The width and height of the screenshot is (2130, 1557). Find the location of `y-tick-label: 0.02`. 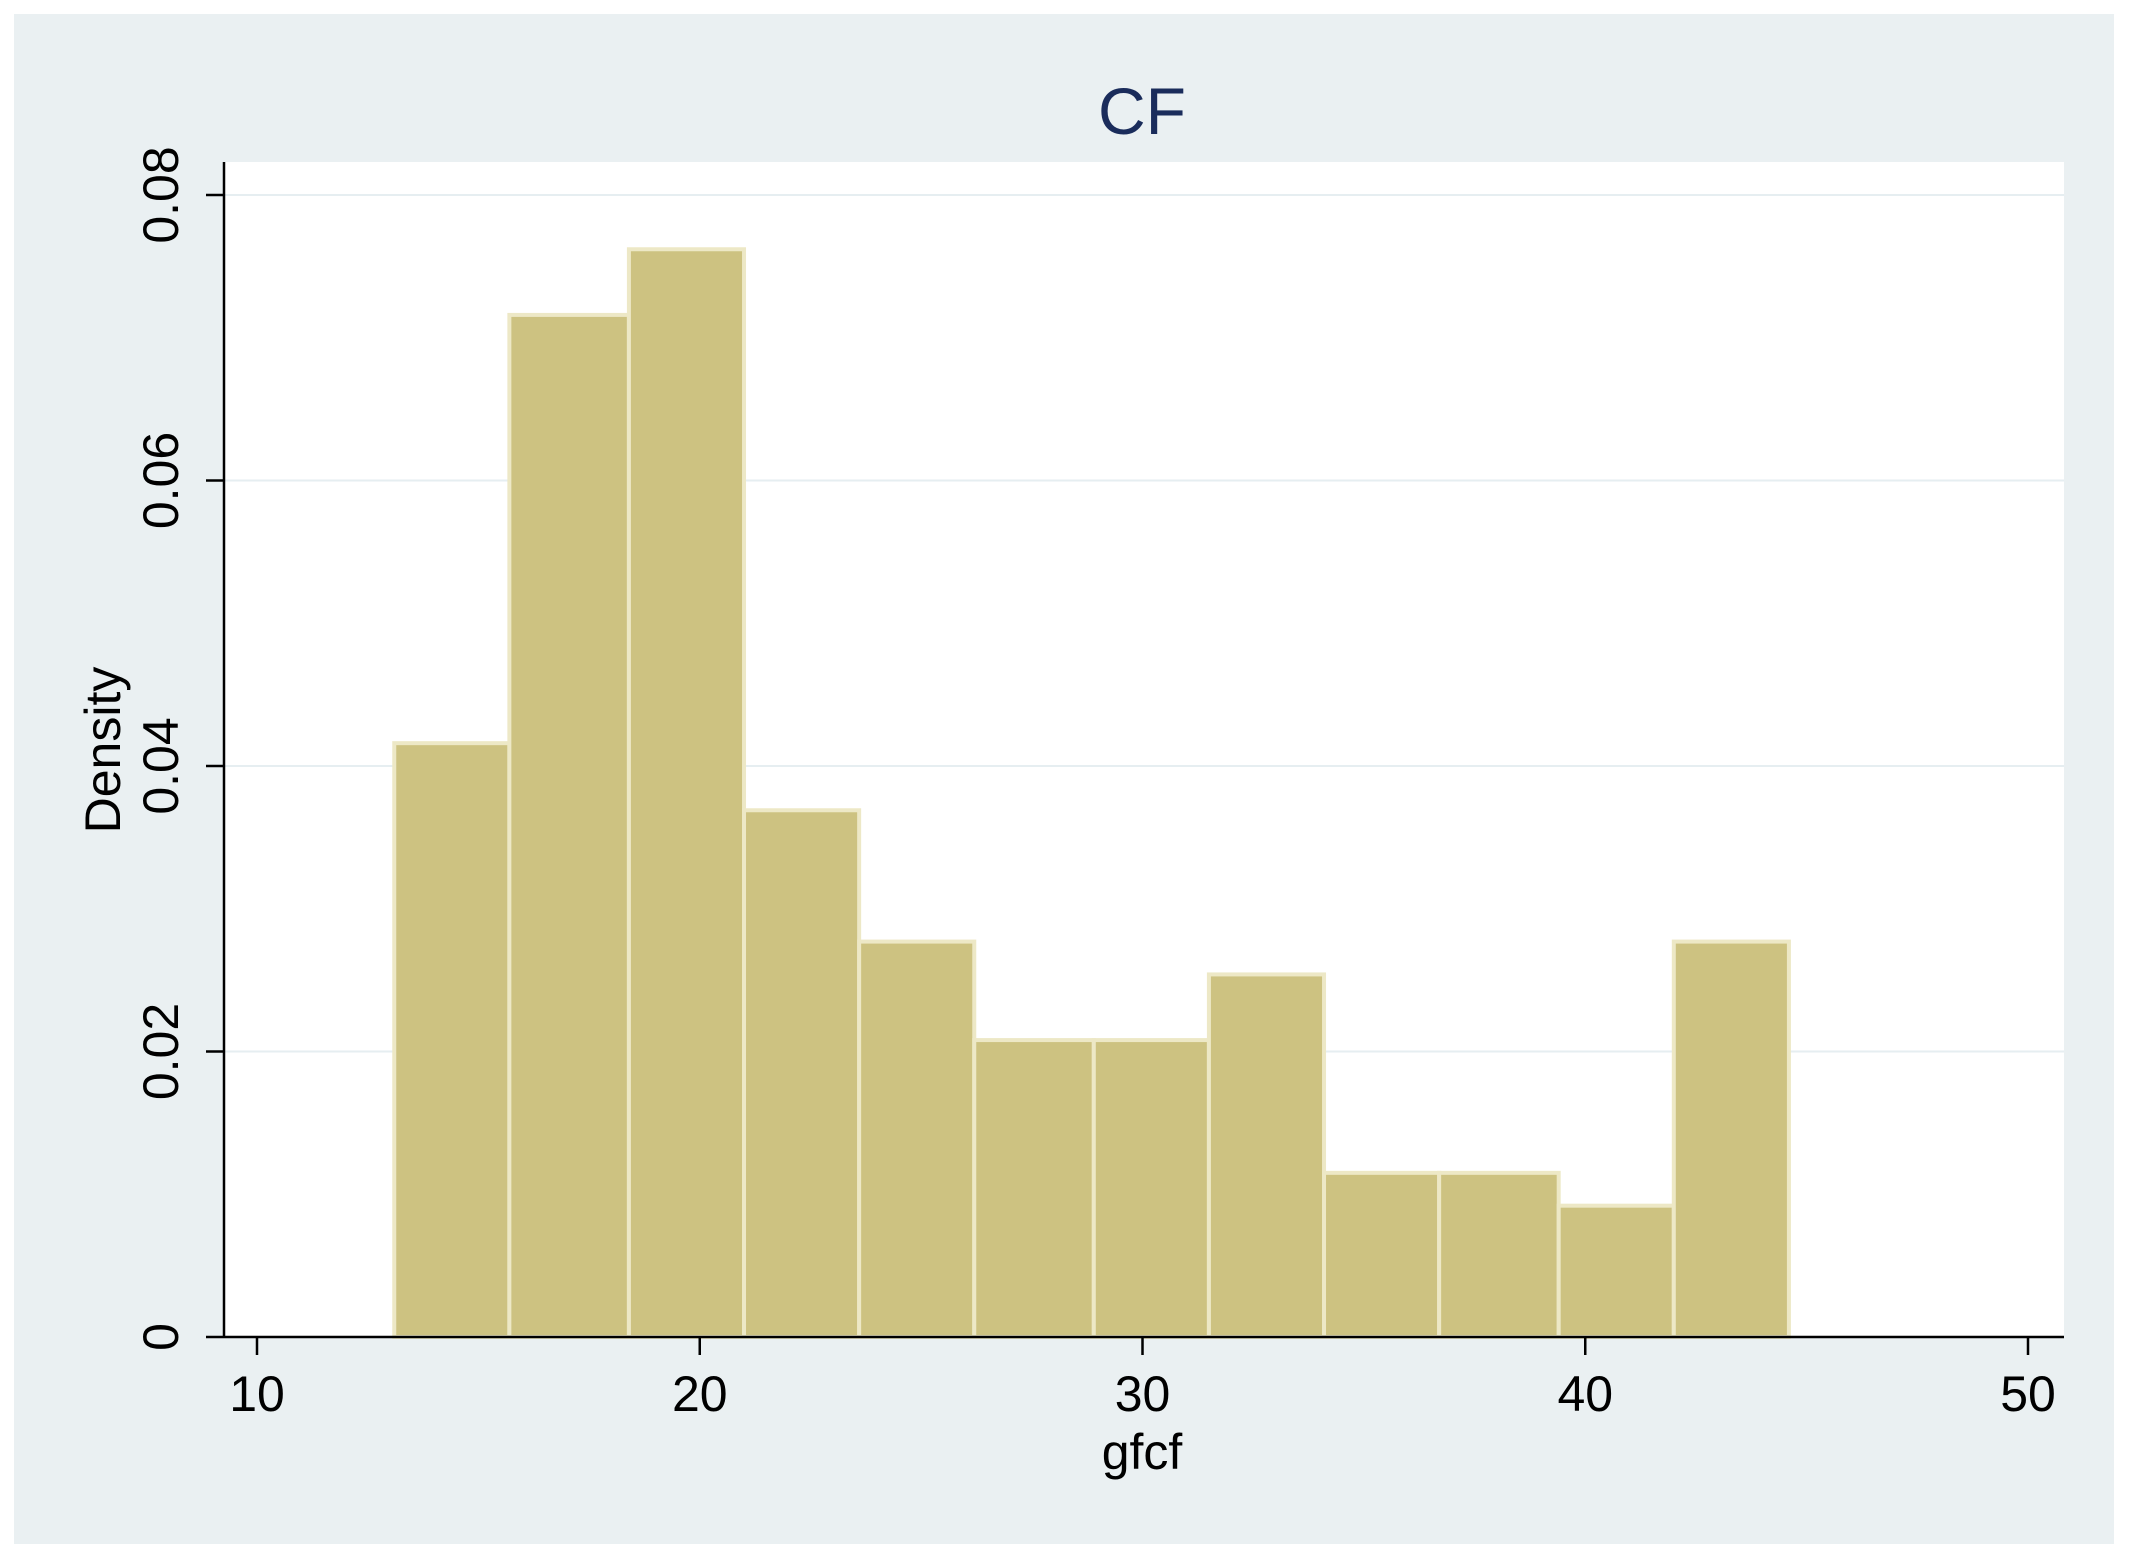

y-tick-label: 0.02 is located at coordinates (161, 1051).